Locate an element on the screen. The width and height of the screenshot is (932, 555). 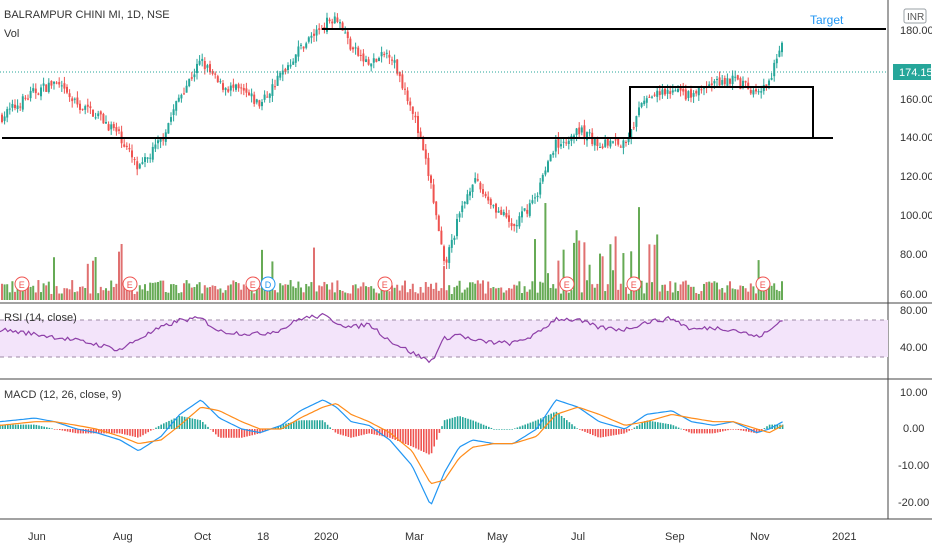
price-tick-140: 140.00 is located at coordinates (916, 138).